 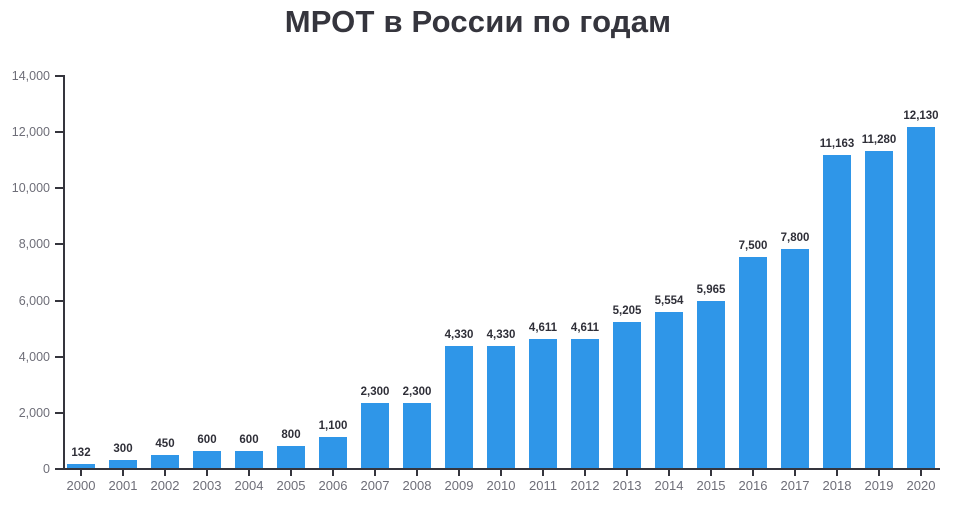 What do you see at coordinates (753, 362) in the screenshot?
I see `bar-2016` at bounding box center [753, 362].